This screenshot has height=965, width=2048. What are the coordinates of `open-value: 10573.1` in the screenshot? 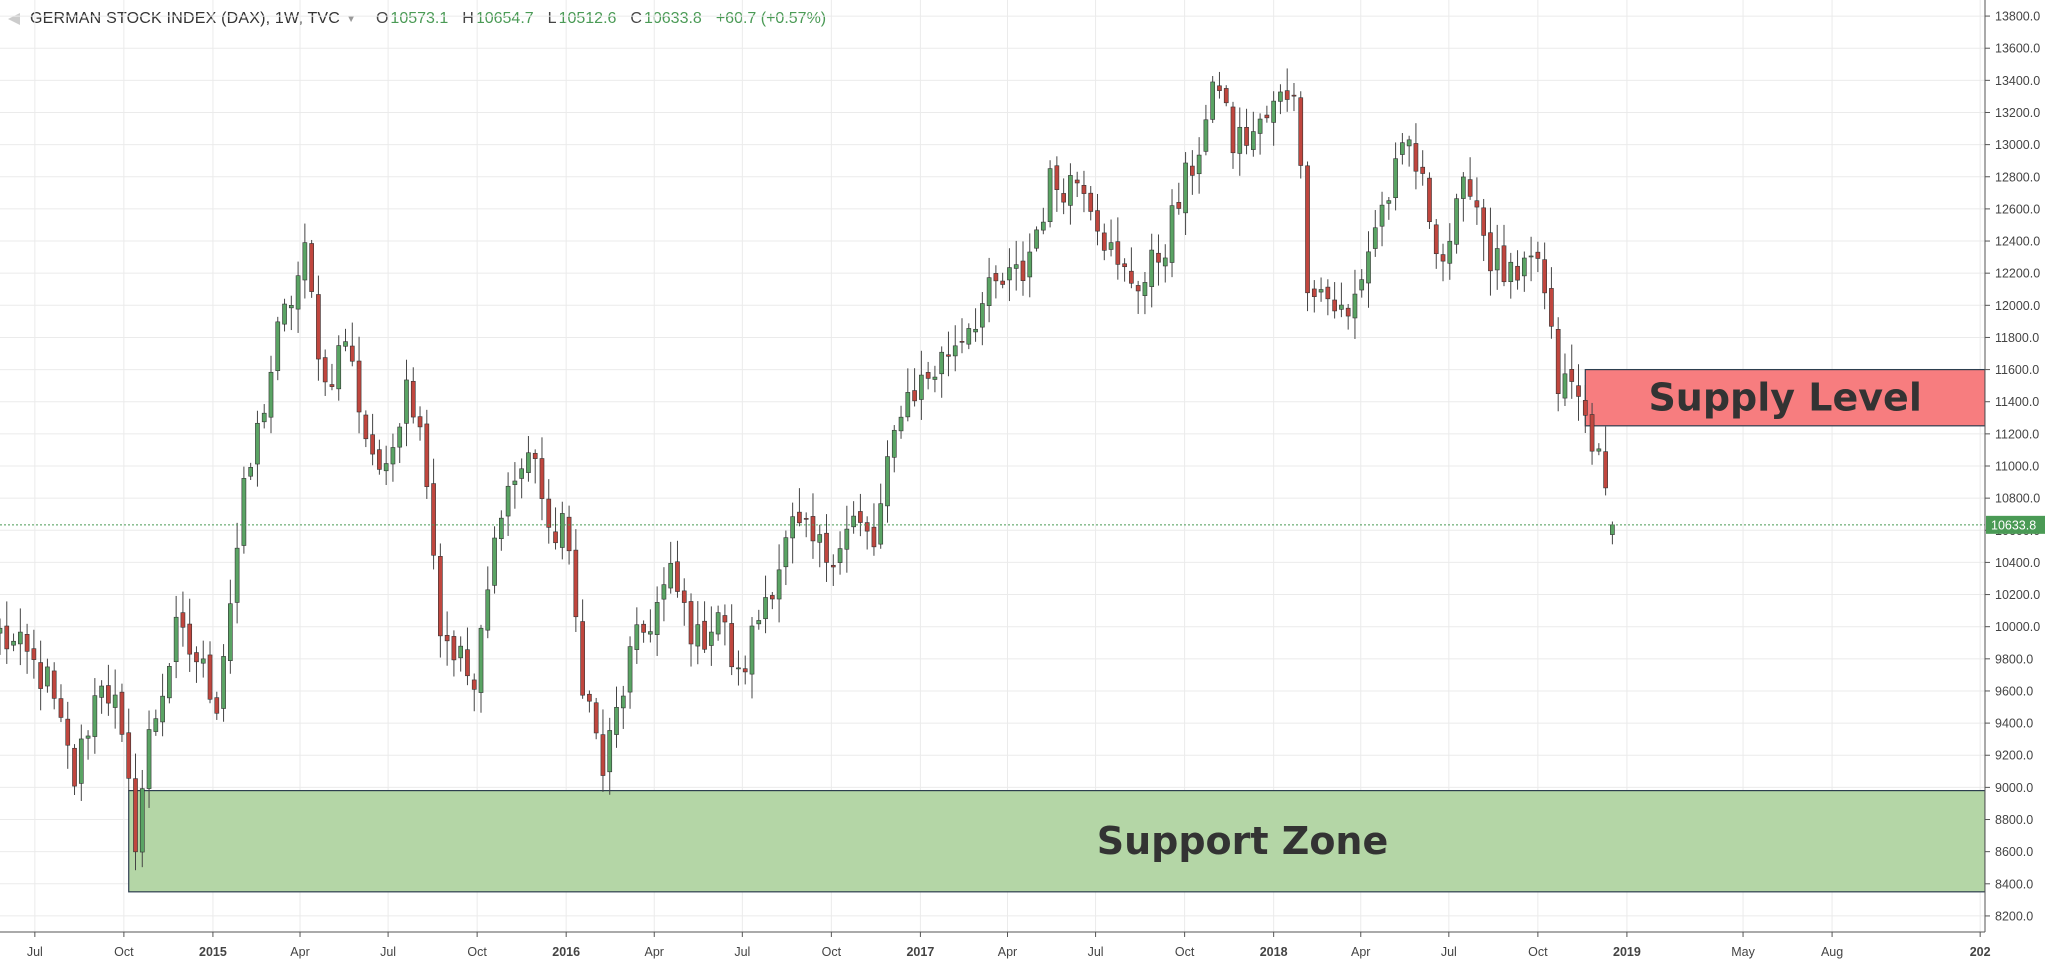 It's located at (419, 18).